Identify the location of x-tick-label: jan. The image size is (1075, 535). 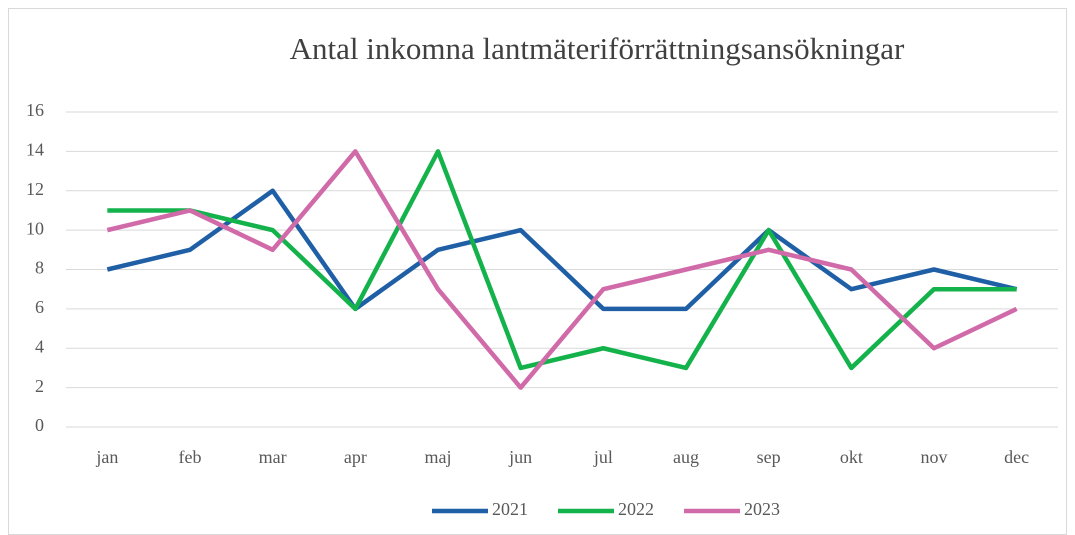
(106, 457).